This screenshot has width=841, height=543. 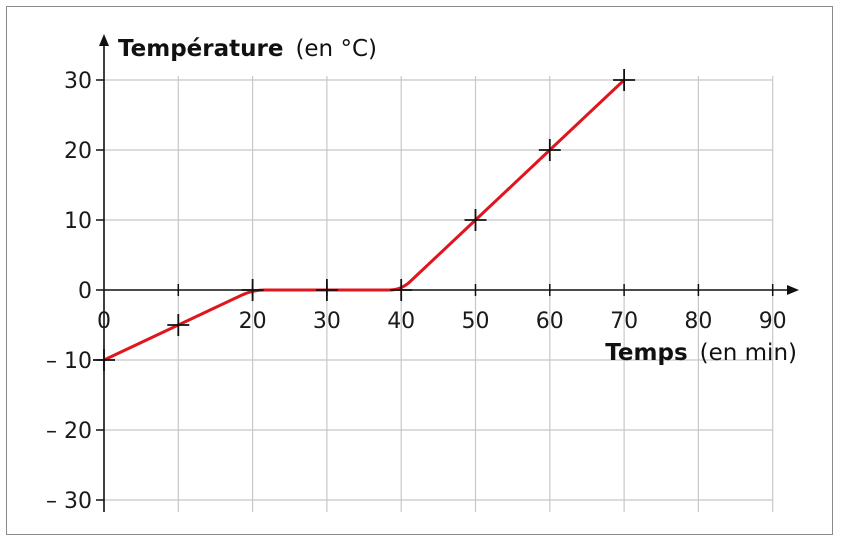 I want to click on x-tick-label: 60, so click(x=550, y=321).